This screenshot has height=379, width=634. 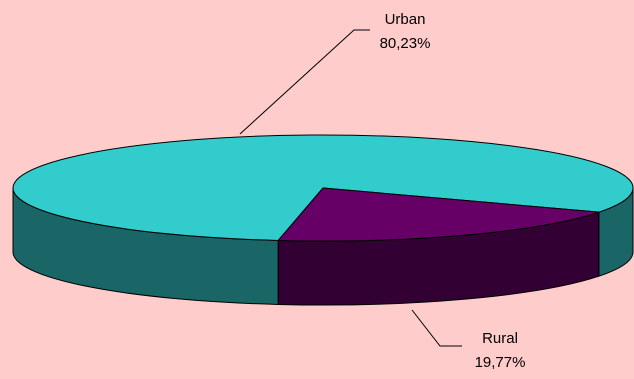 What do you see at coordinates (438, 214) in the screenshot?
I see `rural-slice` at bounding box center [438, 214].